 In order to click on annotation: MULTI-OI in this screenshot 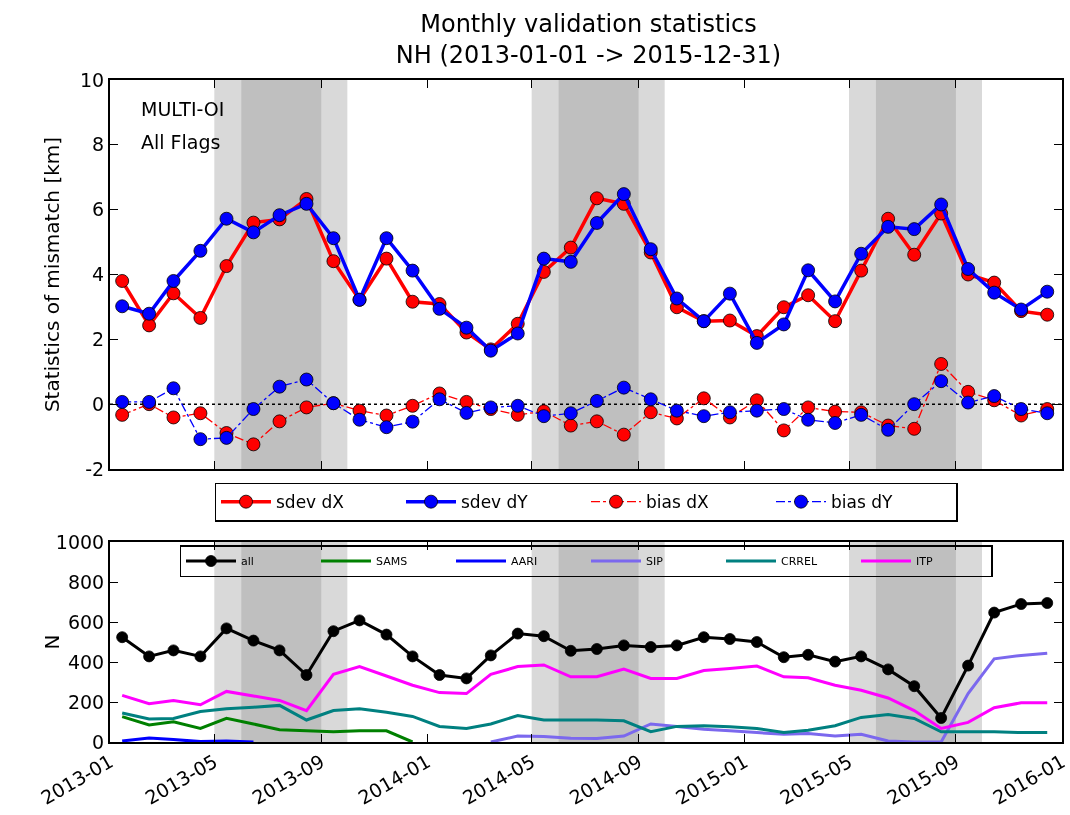, I will do `click(183, 109)`.